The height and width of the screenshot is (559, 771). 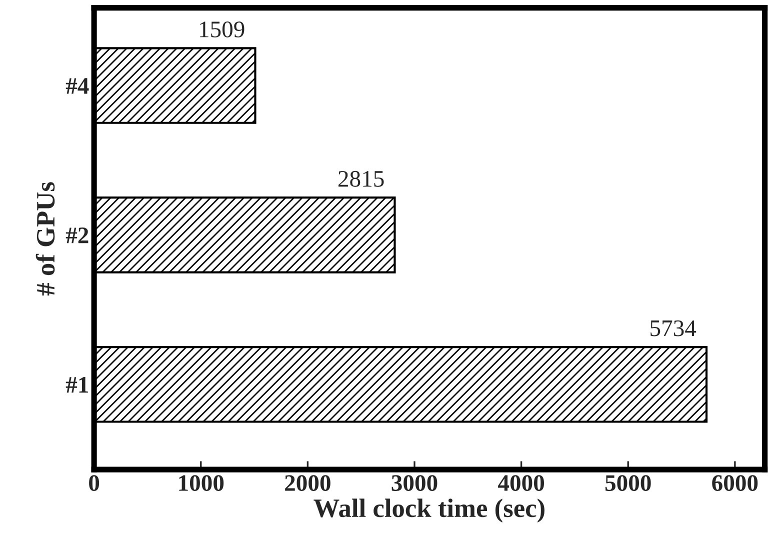 I want to click on y-axis-title: # of GPUs, so click(x=45, y=239).